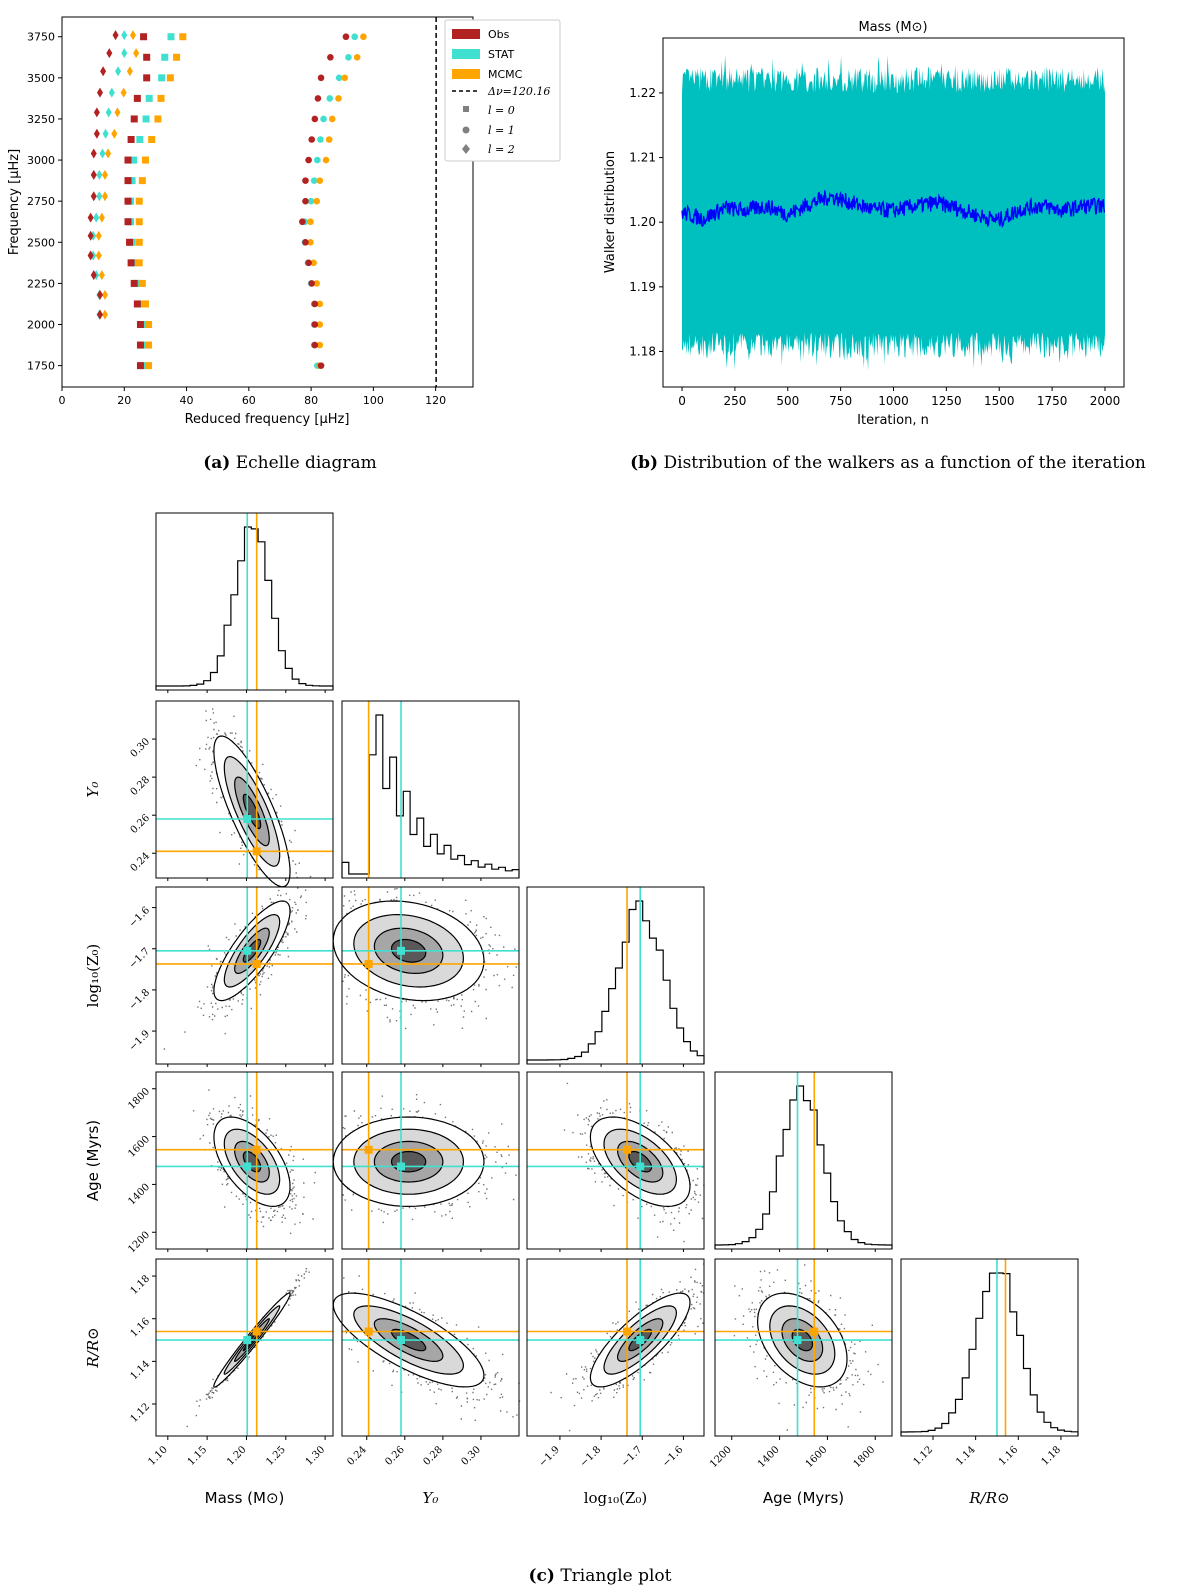 The width and height of the screenshot is (1200, 1588). What do you see at coordinates (276, 1456) in the screenshot?
I see `corner-x-tick-label: 1.25` at bounding box center [276, 1456].